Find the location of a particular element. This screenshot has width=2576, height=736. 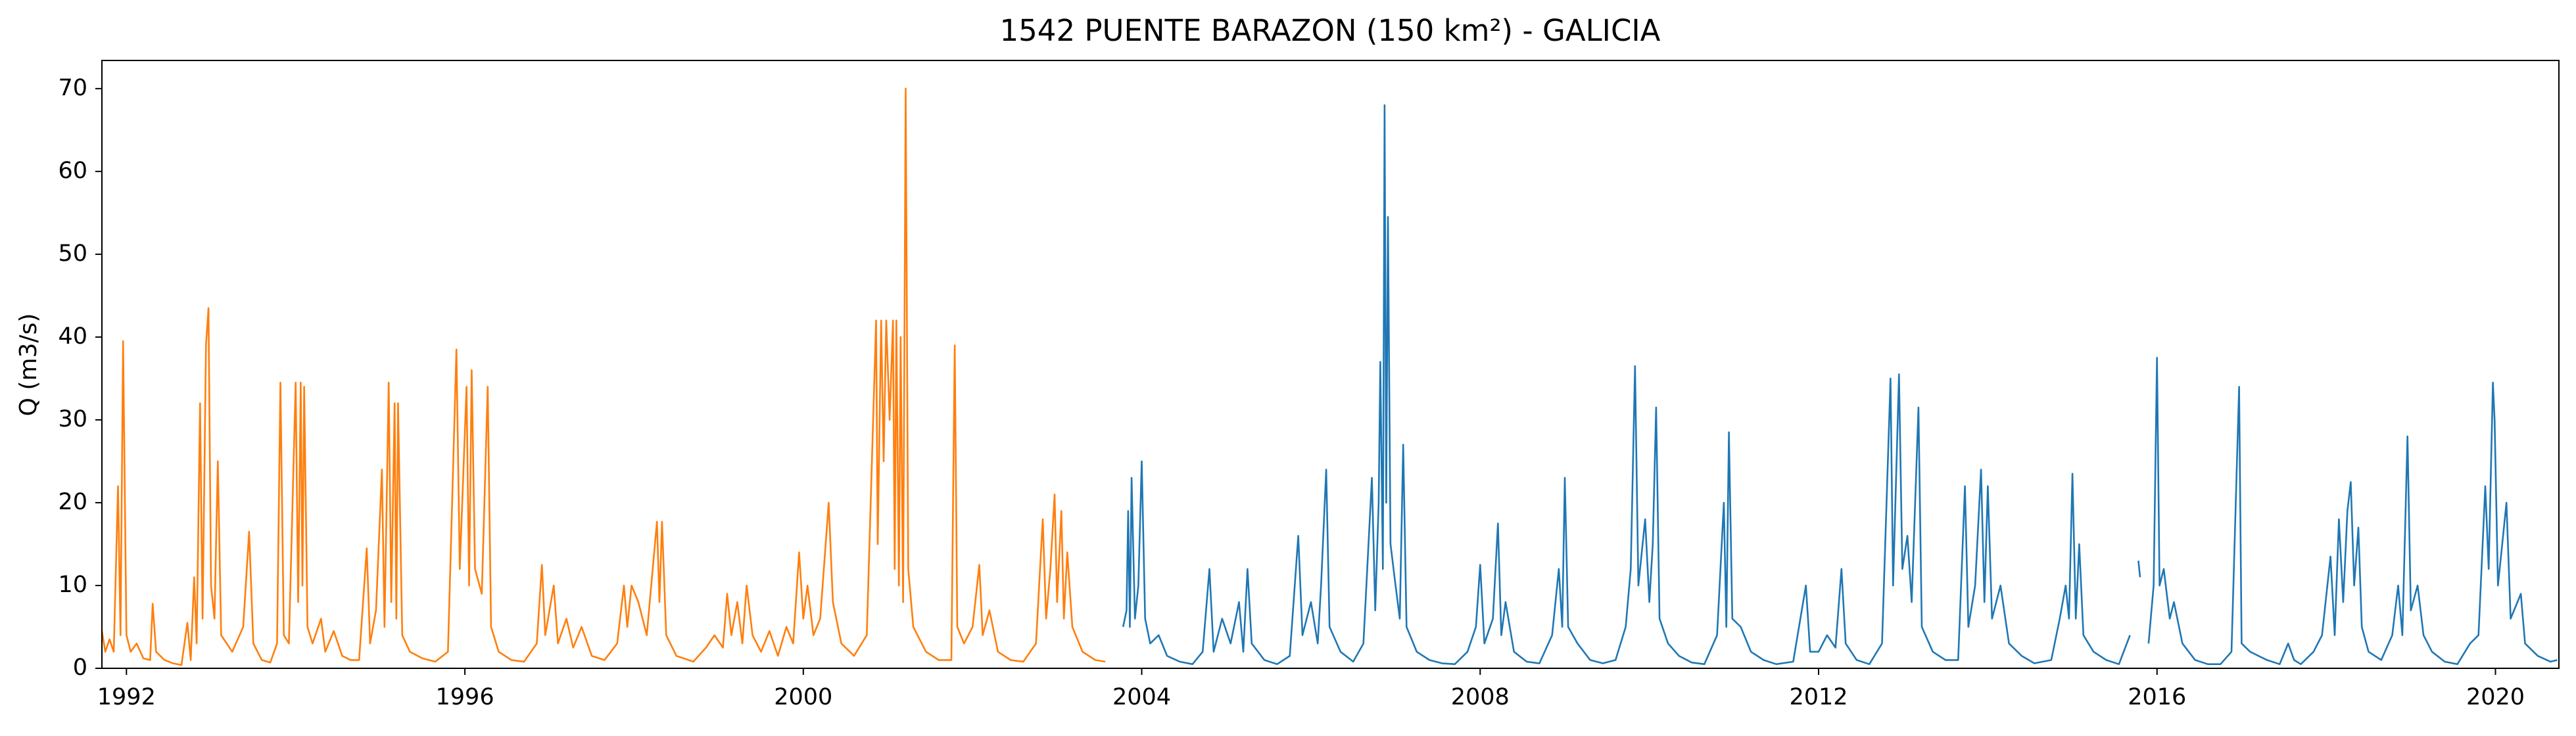

y-tick-label: 70 is located at coordinates (73, 88).